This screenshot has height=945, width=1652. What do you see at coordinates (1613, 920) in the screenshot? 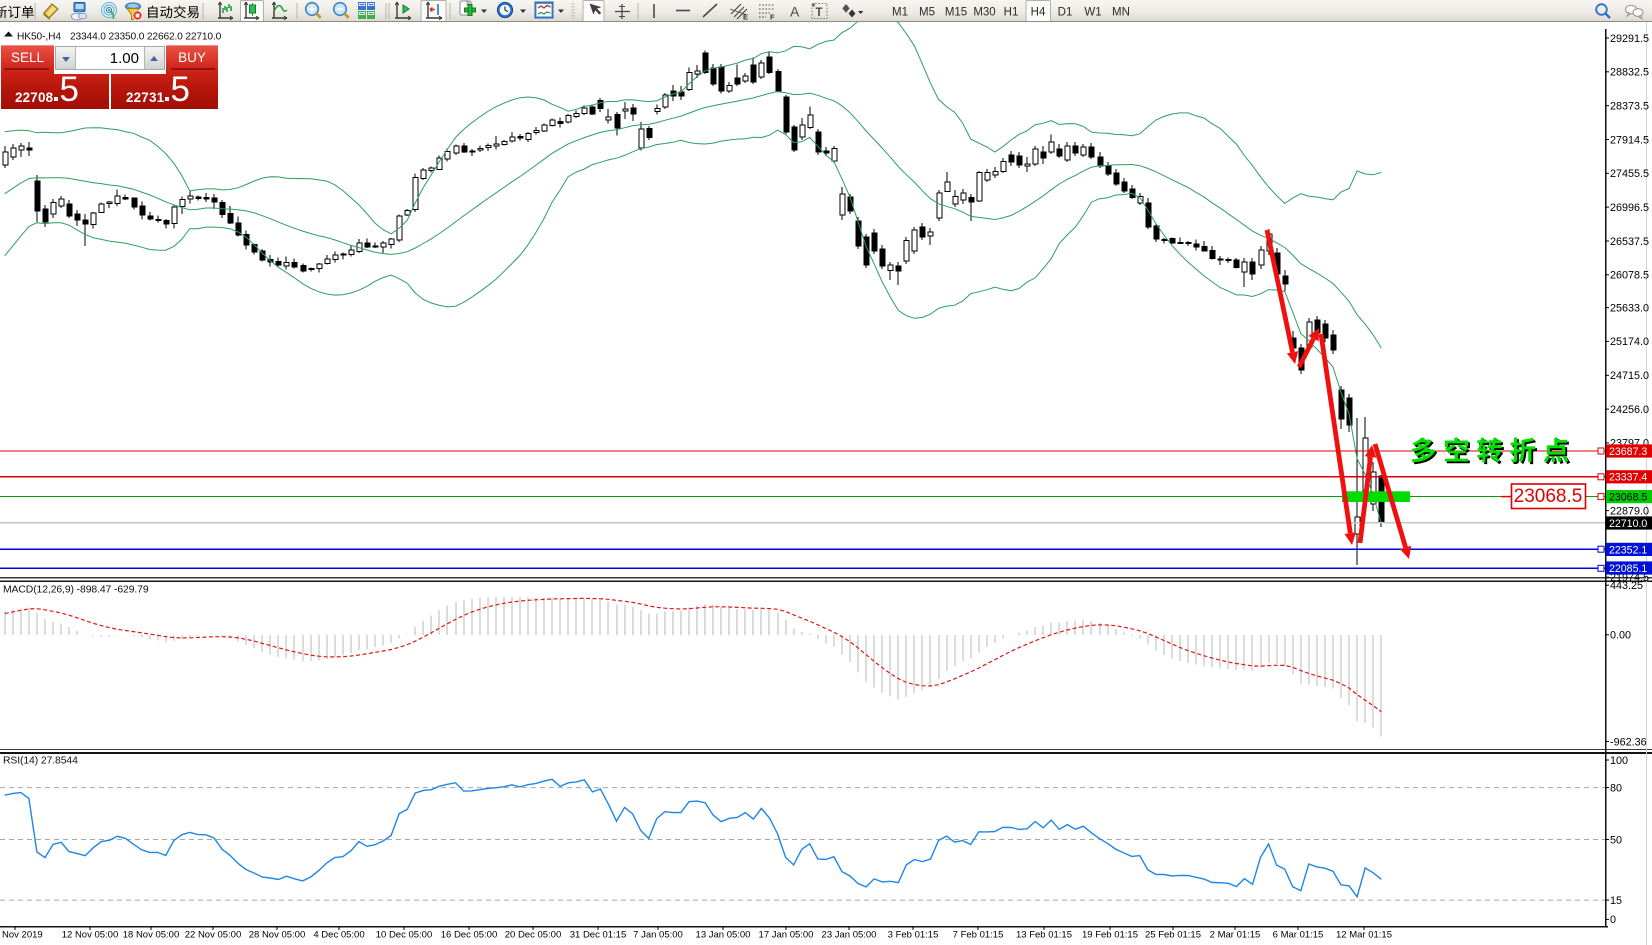
I see `svg-text: 0` at bounding box center [1613, 920].